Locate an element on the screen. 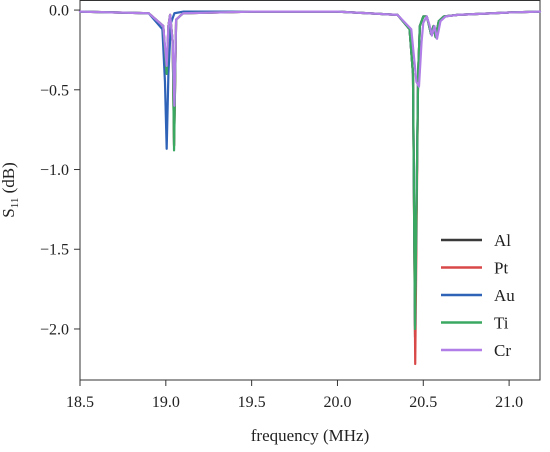  y-axis: 0.0 −0.5 −1.0 −1.5 −2.0 is located at coordinates (60, 170).